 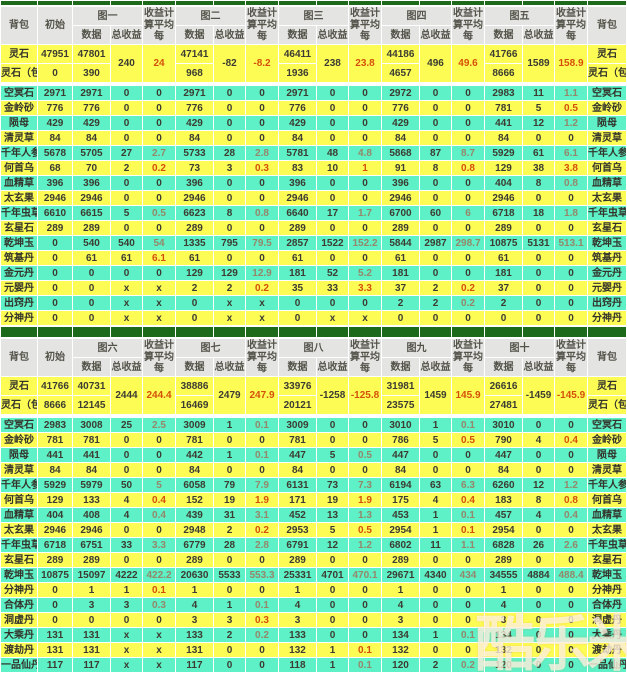 I want to click on total-cell: 795, so click(x=229, y=243).